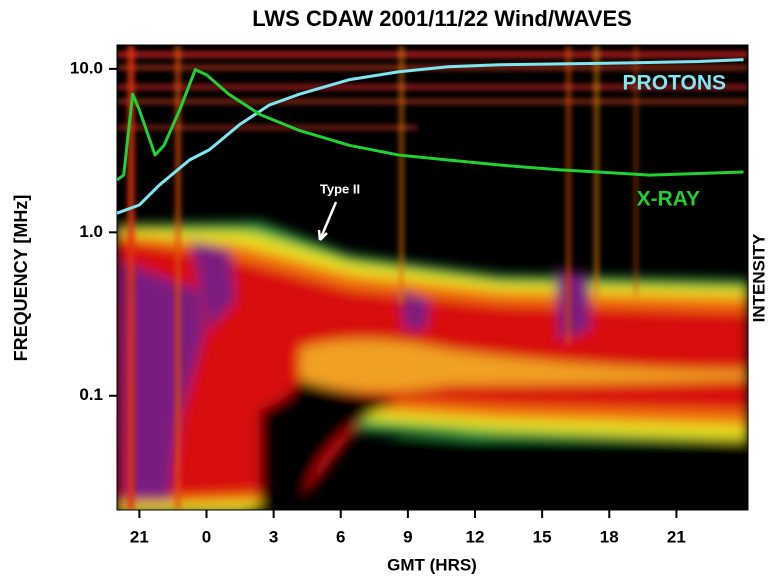 The width and height of the screenshot is (769, 580). What do you see at coordinates (91, 394) in the screenshot?
I see `y-tick-label: 0.1` at bounding box center [91, 394].